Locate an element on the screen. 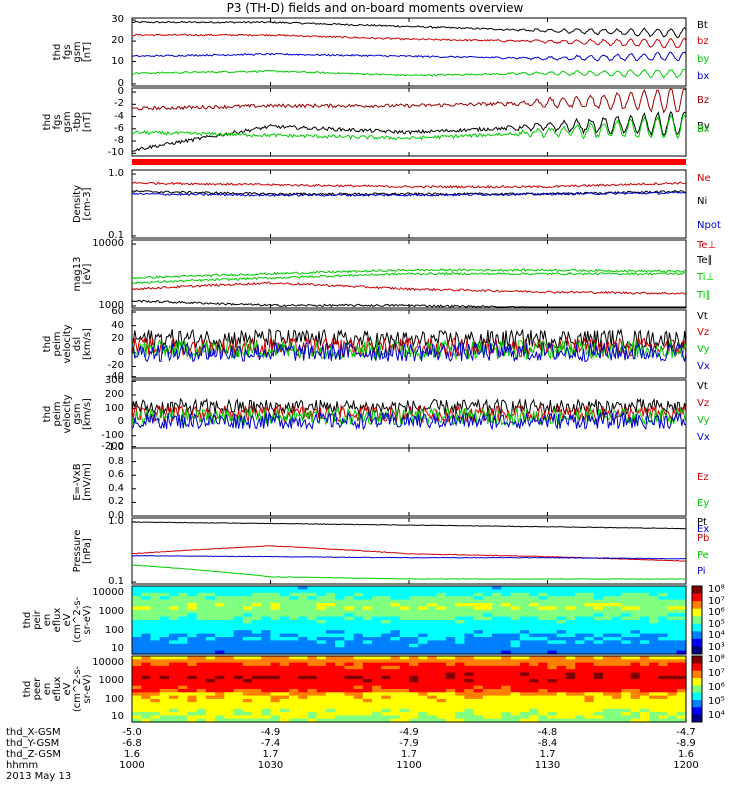 The image size is (750, 800). legend-pressure-2: Pe is located at coordinates (703, 555).